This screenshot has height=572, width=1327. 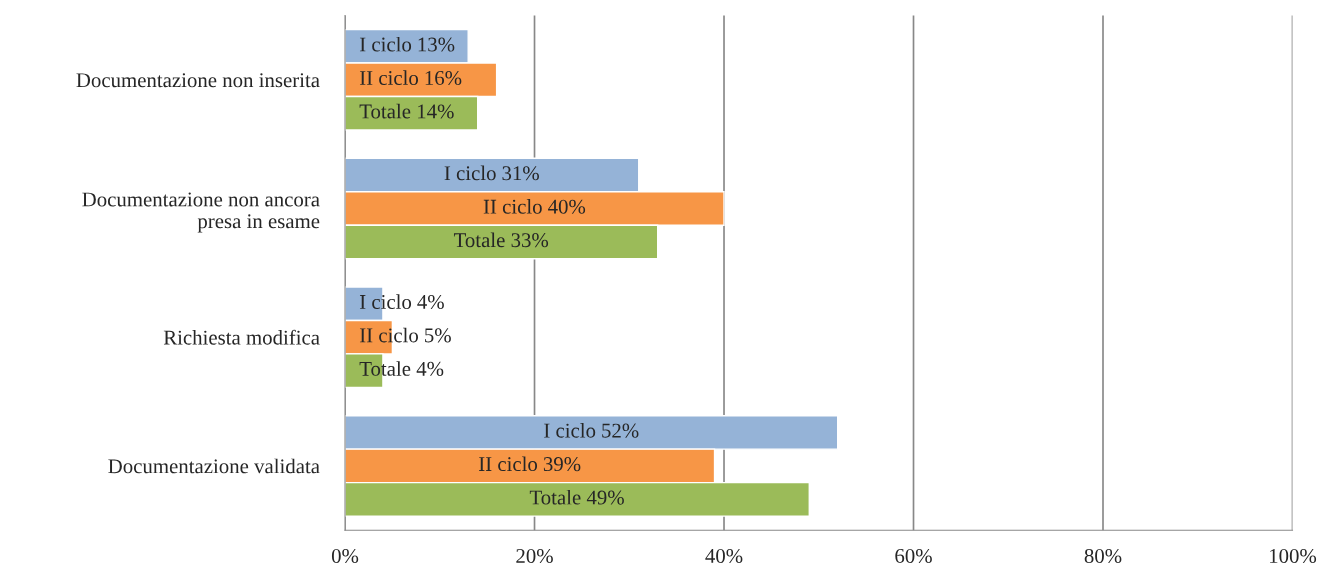 What do you see at coordinates (214, 466) in the screenshot?
I see `y-tick-label: Documentazione validata` at bounding box center [214, 466].